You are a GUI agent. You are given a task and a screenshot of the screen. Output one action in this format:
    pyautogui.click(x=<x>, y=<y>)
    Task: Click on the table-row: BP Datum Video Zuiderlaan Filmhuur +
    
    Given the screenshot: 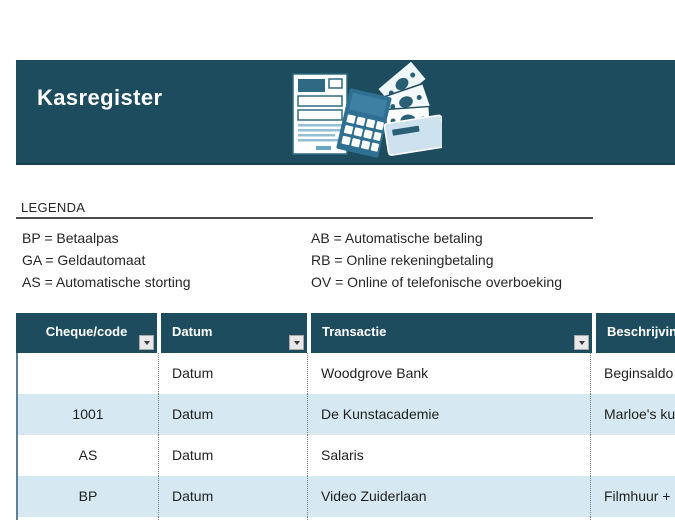 What is the action you would take?
    pyautogui.click(x=346, y=496)
    